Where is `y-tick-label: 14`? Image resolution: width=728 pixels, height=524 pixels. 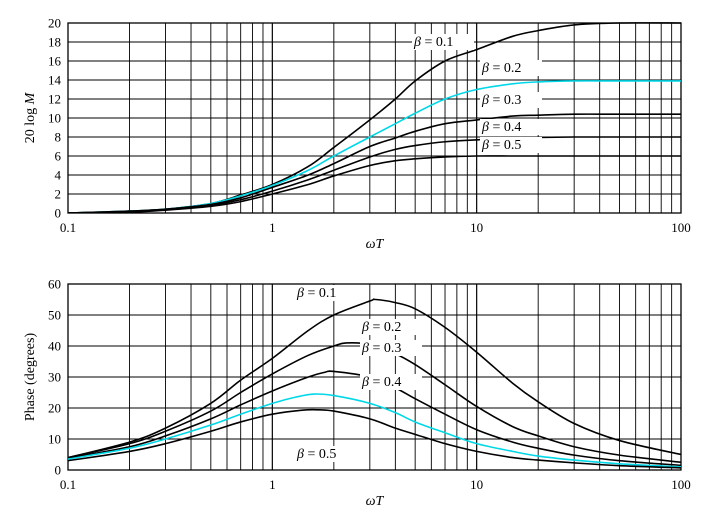
y-tick-label: 14 is located at coordinates (55, 80).